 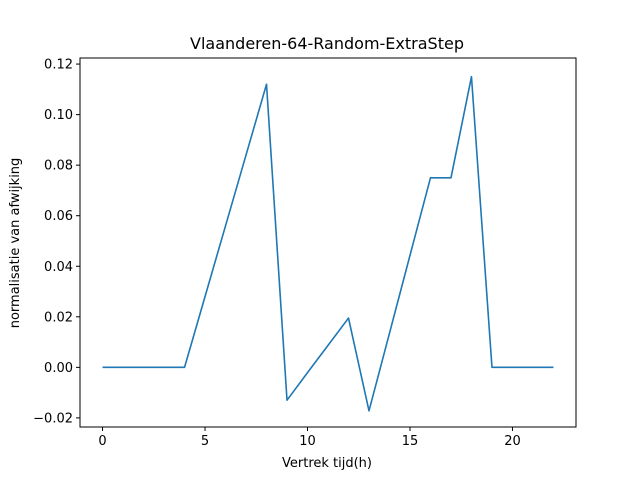 What do you see at coordinates (58, 267) in the screenshot?
I see `y-tick-label-3: 0.04` at bounding box center [58, 267].